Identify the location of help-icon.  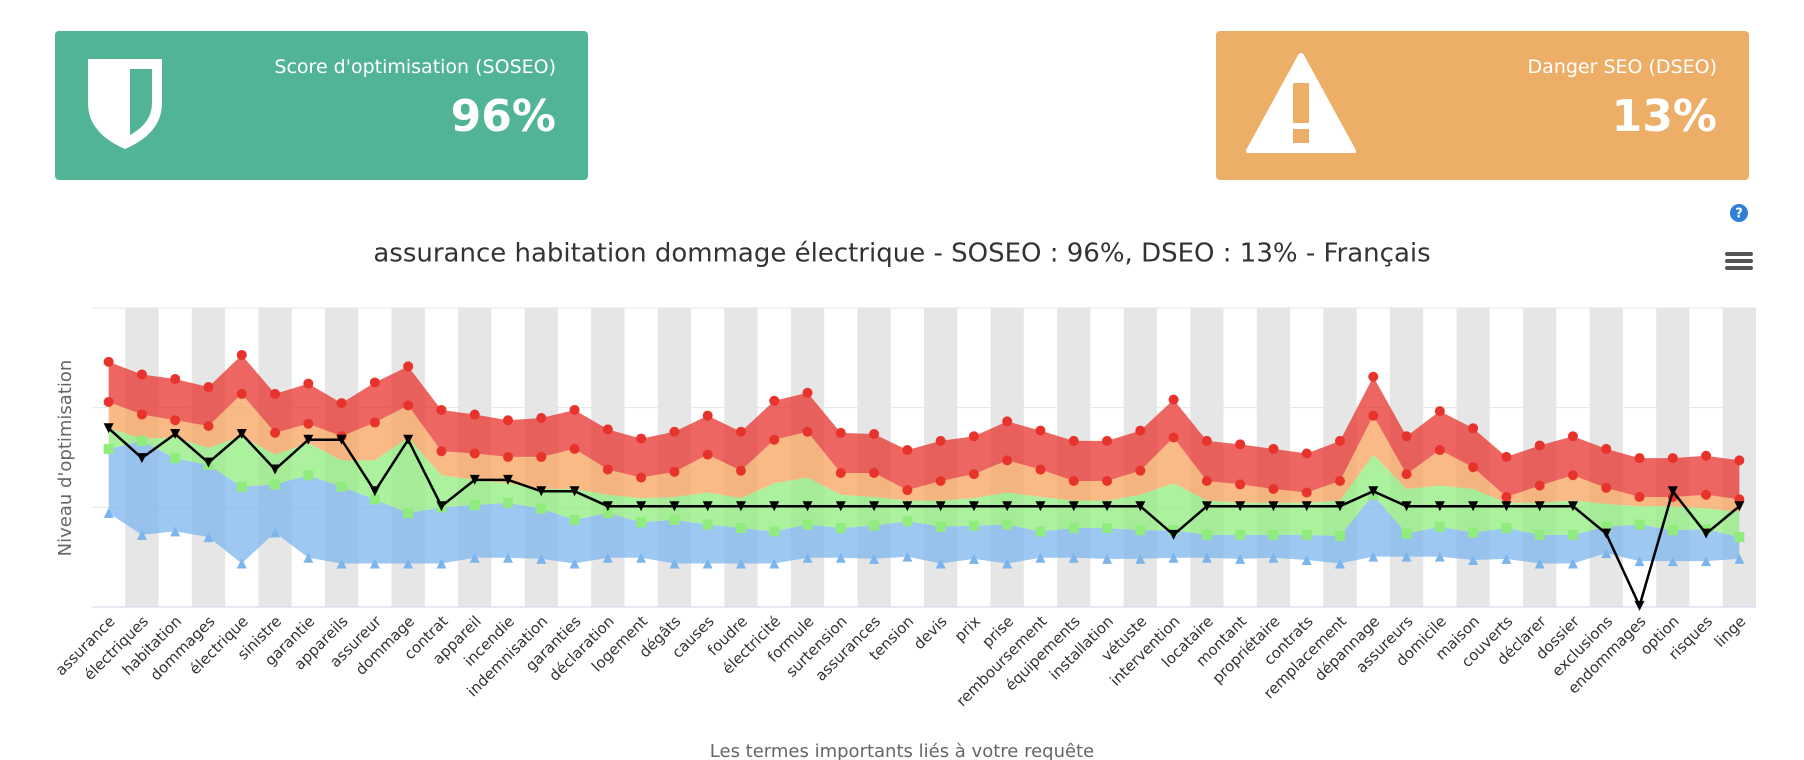
(1739, 213).